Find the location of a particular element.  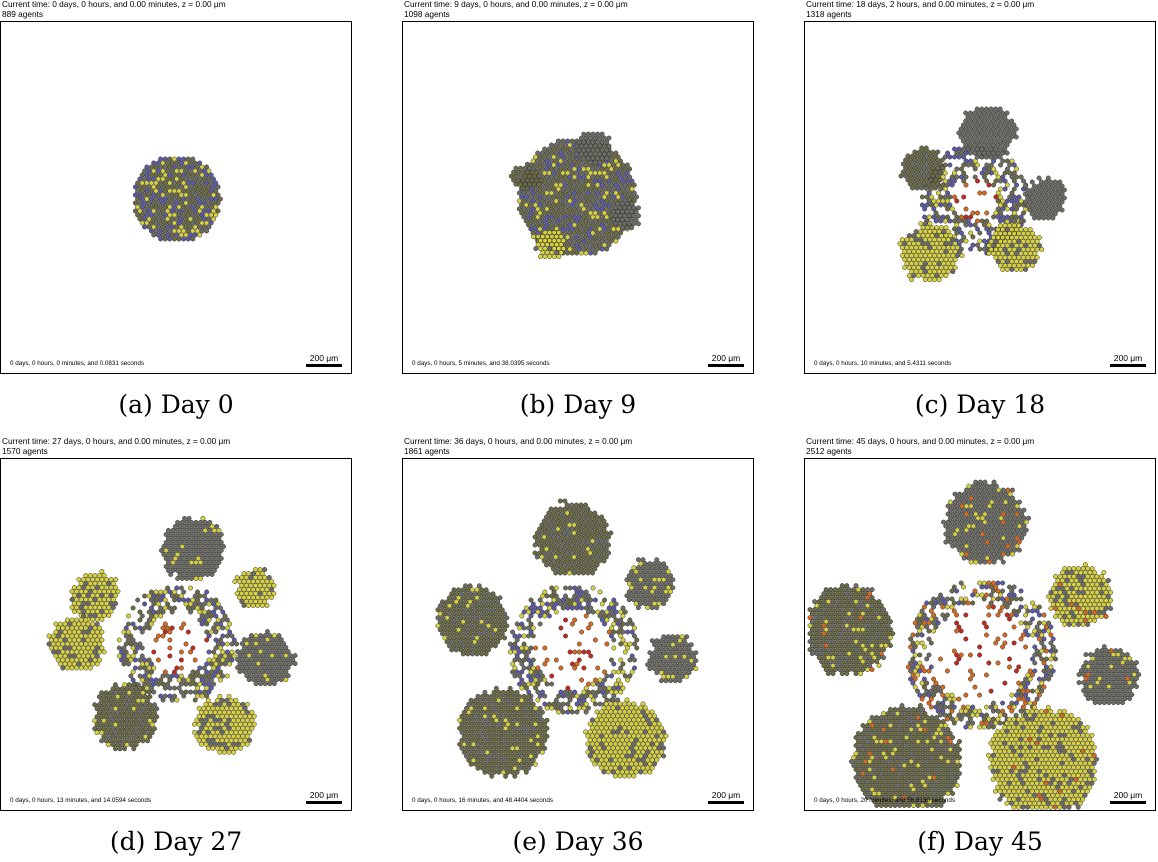

scale-bar-label: 200 μm is located at coordinates (726, 795).